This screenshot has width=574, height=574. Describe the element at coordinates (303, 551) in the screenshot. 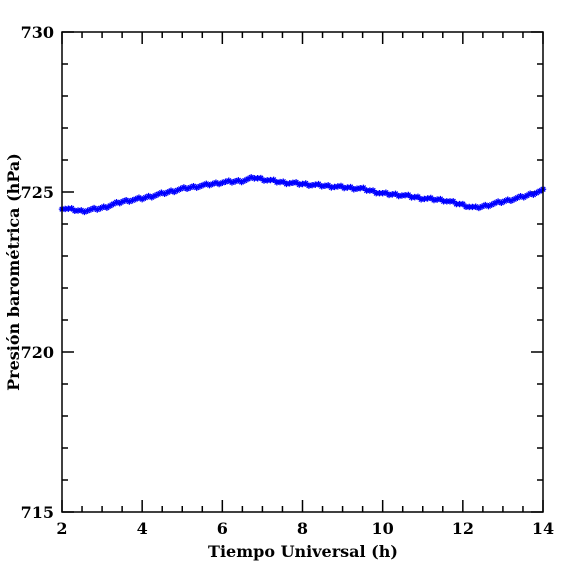

I see `x-axis-title: Tiempo Universal (h)` at that location.